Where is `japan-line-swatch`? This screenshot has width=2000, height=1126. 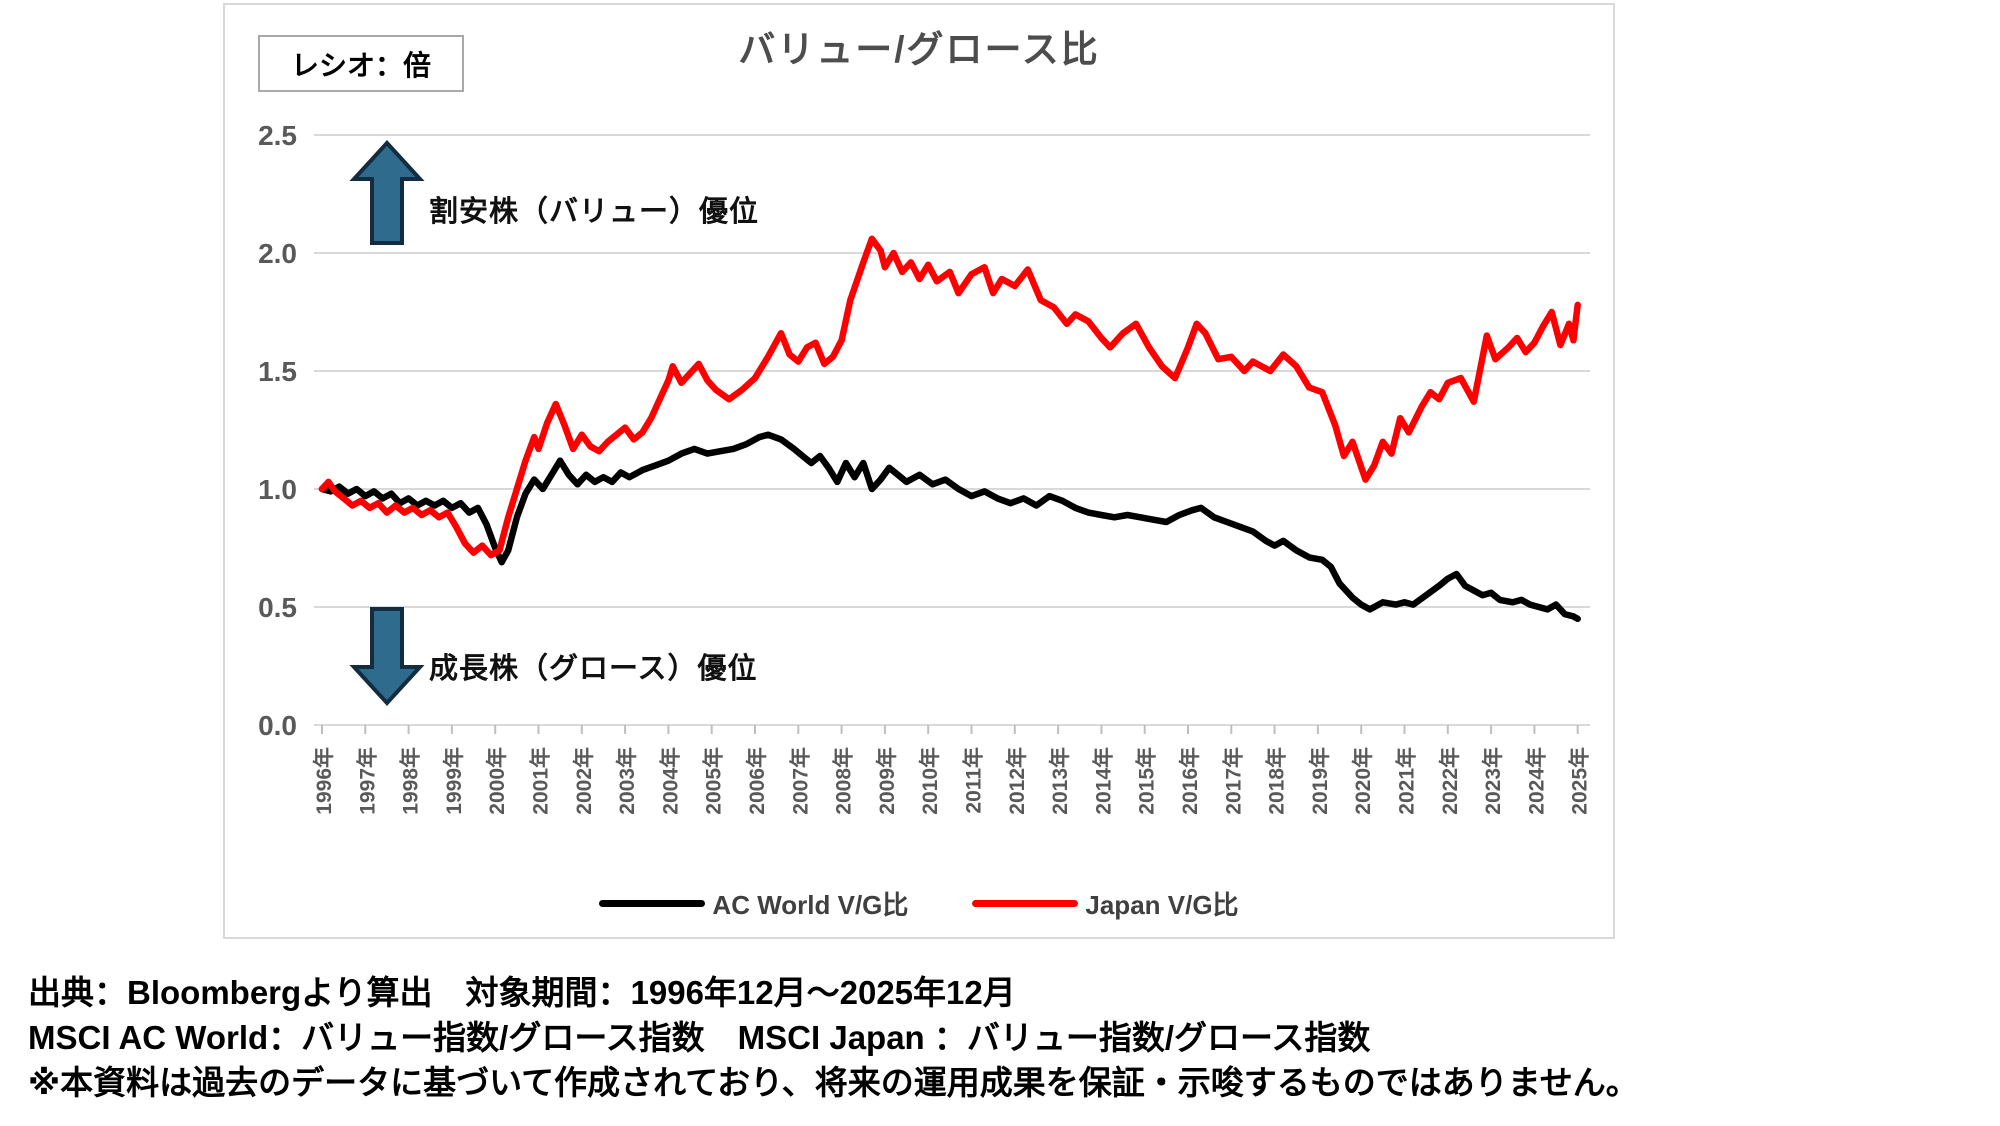 japan-line-swatch is located at coordinates (1025, 903).